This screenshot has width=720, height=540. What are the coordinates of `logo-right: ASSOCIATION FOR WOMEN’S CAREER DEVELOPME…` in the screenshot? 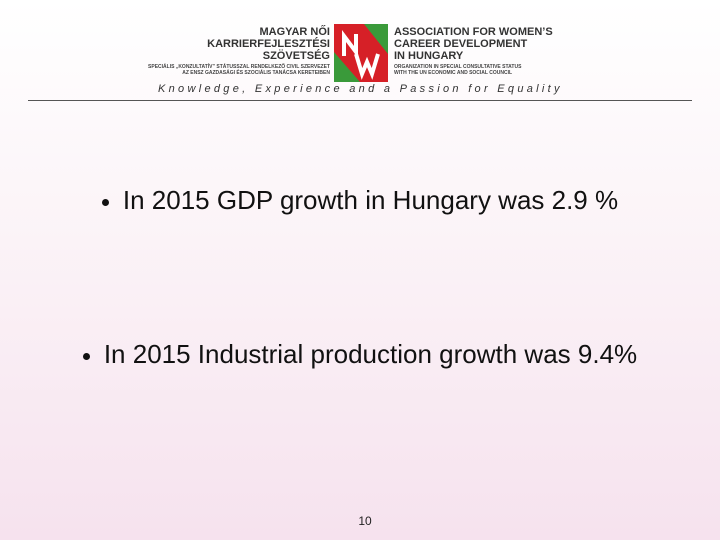 It's located at (494, 44).